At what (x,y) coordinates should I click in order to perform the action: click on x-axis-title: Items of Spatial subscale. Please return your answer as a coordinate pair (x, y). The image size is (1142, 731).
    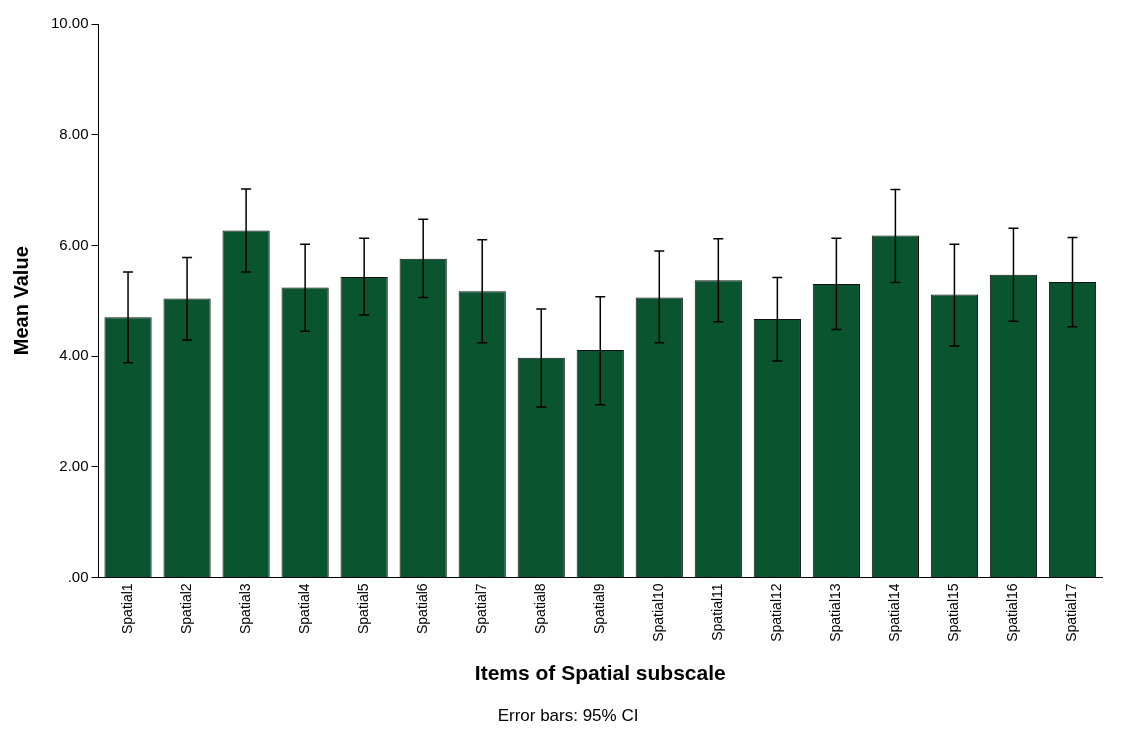
    Looking at the image, I should click on (600, 673).